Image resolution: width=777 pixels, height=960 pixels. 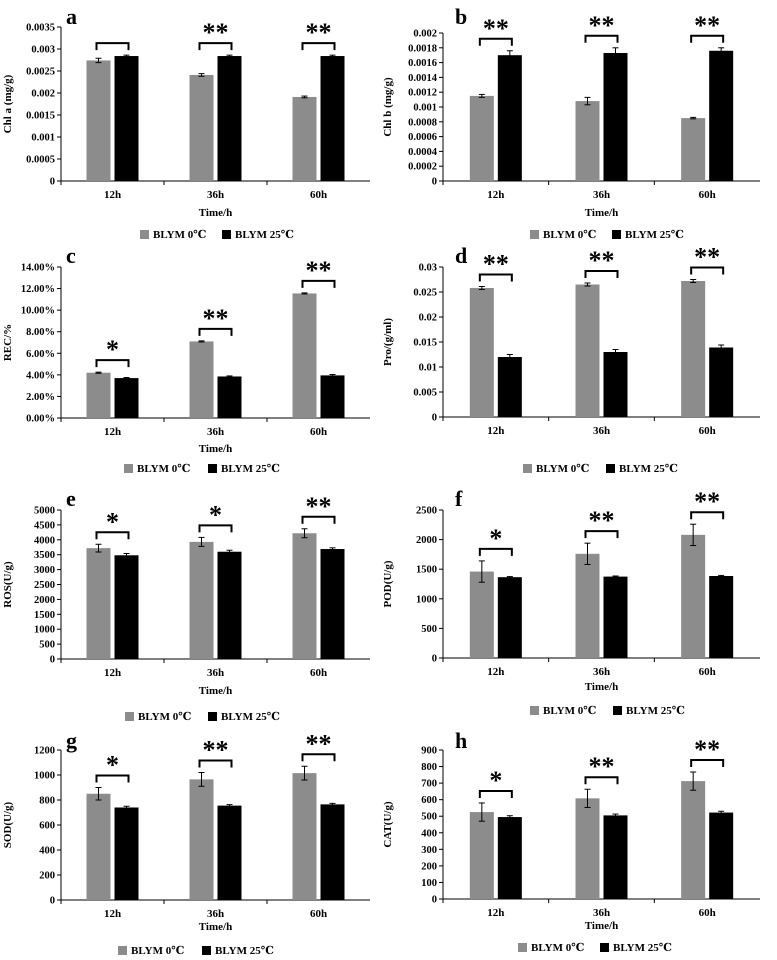 What do you see at coordinates (422, 167) in the screenshot?
I see `y-tick-label: 0.0002` at bounding box center [422, 167].